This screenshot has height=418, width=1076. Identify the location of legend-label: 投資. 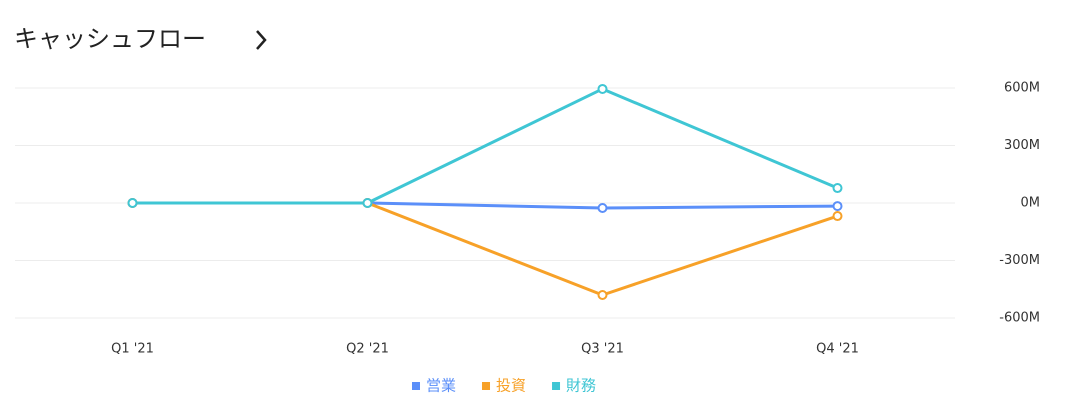
(511, 386).